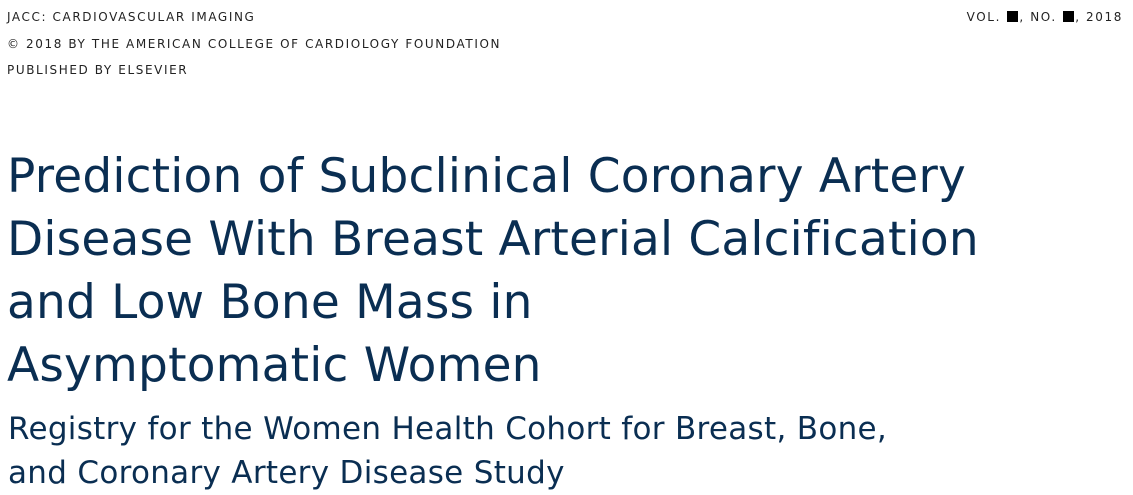 Image resolution: width=1133 pixels, height=495 pixels. Describe the element at coordinates (131, 17) in the screenshot. I see `journal-name: JACC: CARDIOVASCULAR IMAGING` at that location.